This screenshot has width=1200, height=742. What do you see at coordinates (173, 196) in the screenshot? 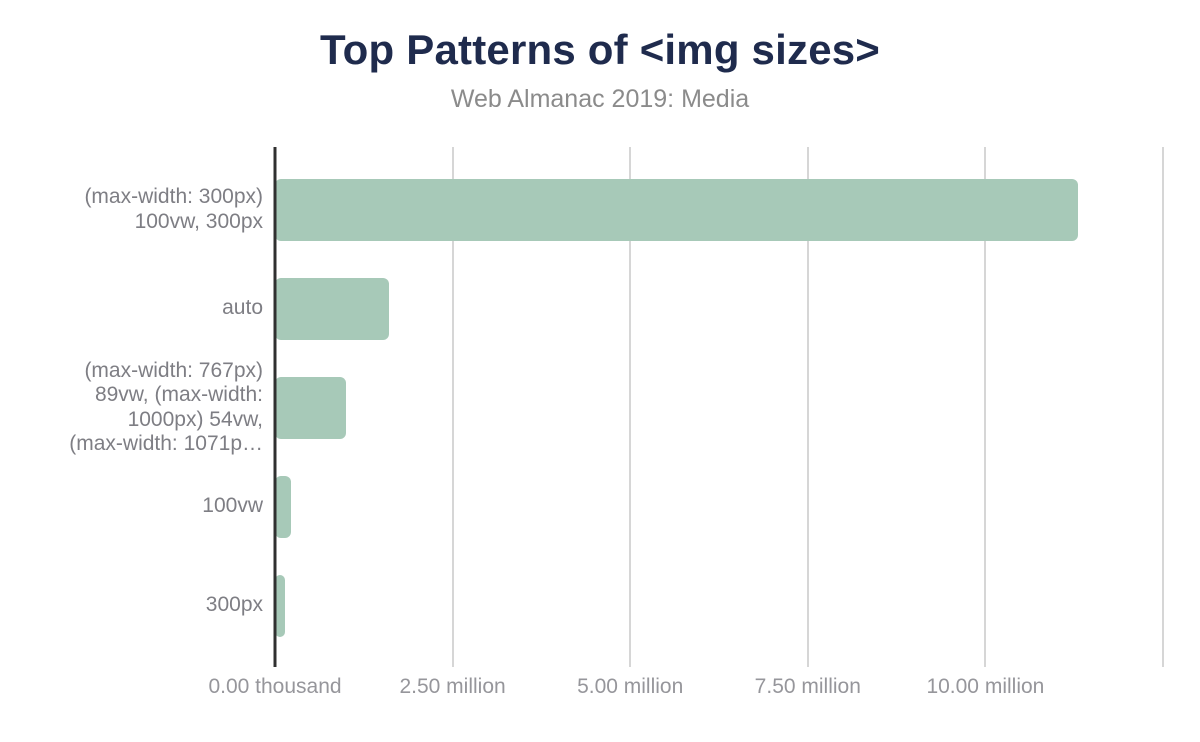
I see `category-label-line: (max-width: 300px)` at bounding box center [173, 196].